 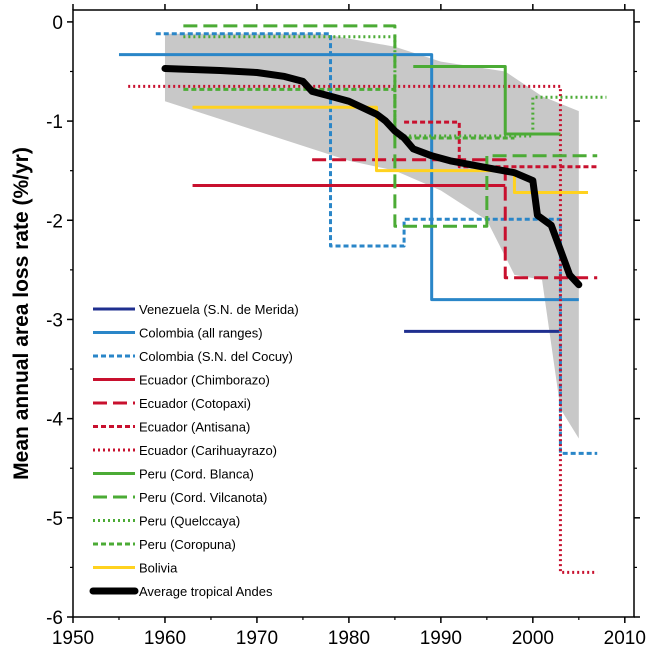 I want to click on legend-label: Colombia (all ranges), so click(x=201, y=333).